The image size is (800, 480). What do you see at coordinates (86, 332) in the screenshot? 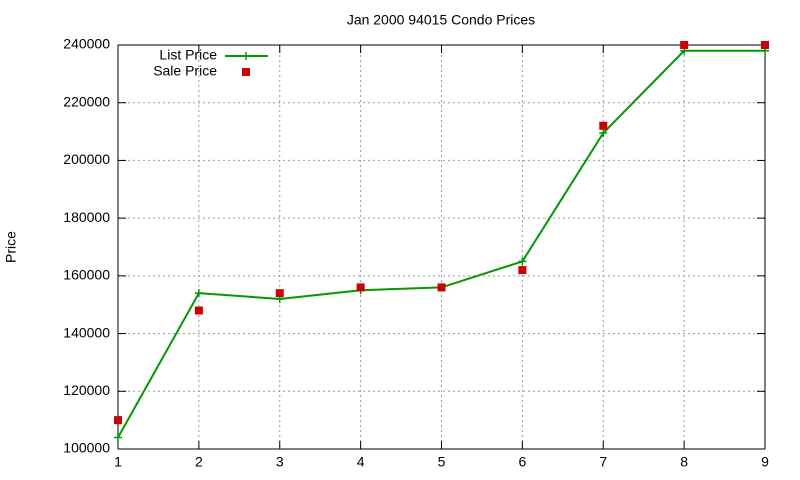
I see `y-tick-label: 140000` at bounding box center [86, 332].